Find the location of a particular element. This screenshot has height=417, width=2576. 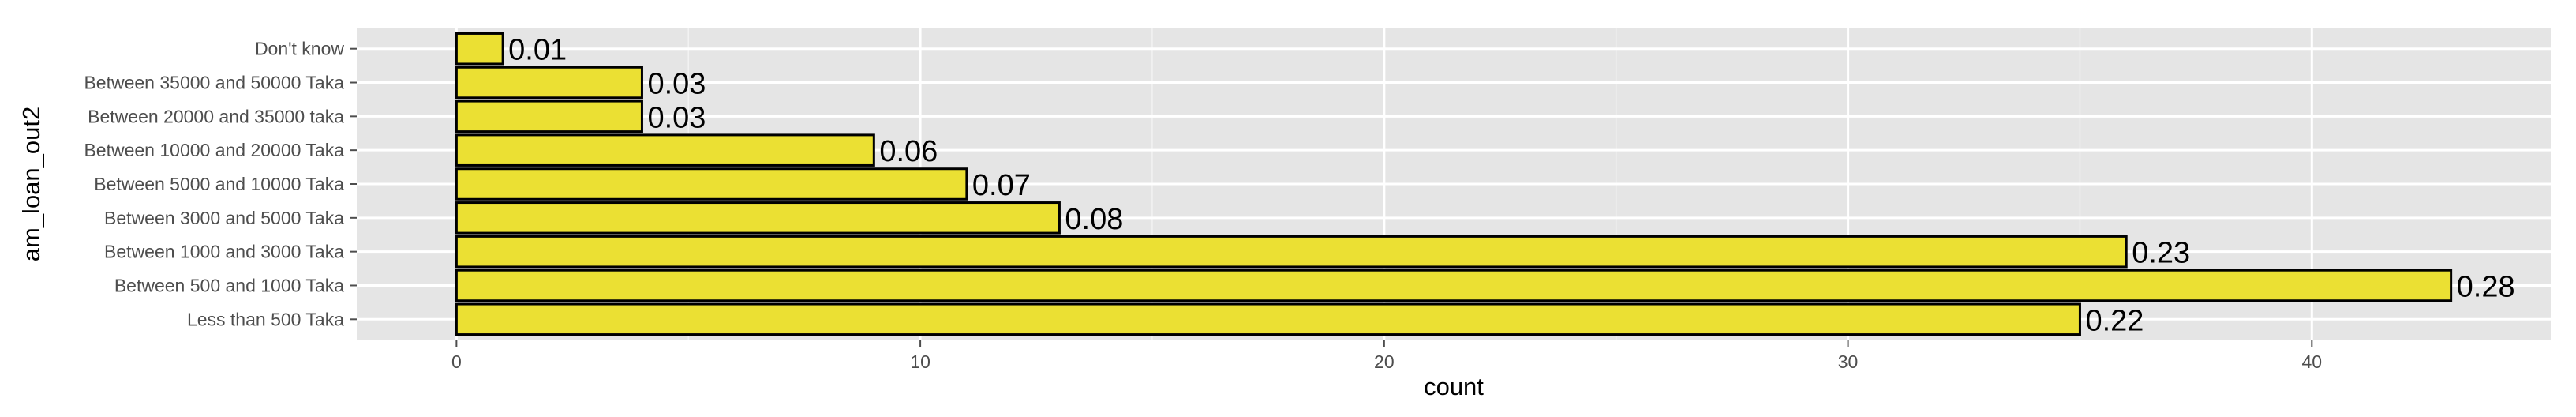

y-tick-label: Don't know is located at coordinates (299, 49).